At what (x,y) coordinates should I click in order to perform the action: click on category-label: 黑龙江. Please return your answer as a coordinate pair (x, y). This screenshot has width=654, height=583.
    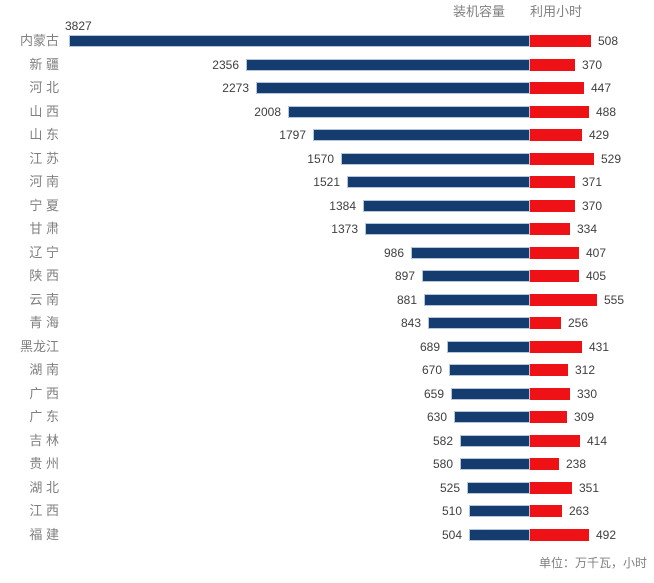
    Looking at the image, I should click on (39, 346).